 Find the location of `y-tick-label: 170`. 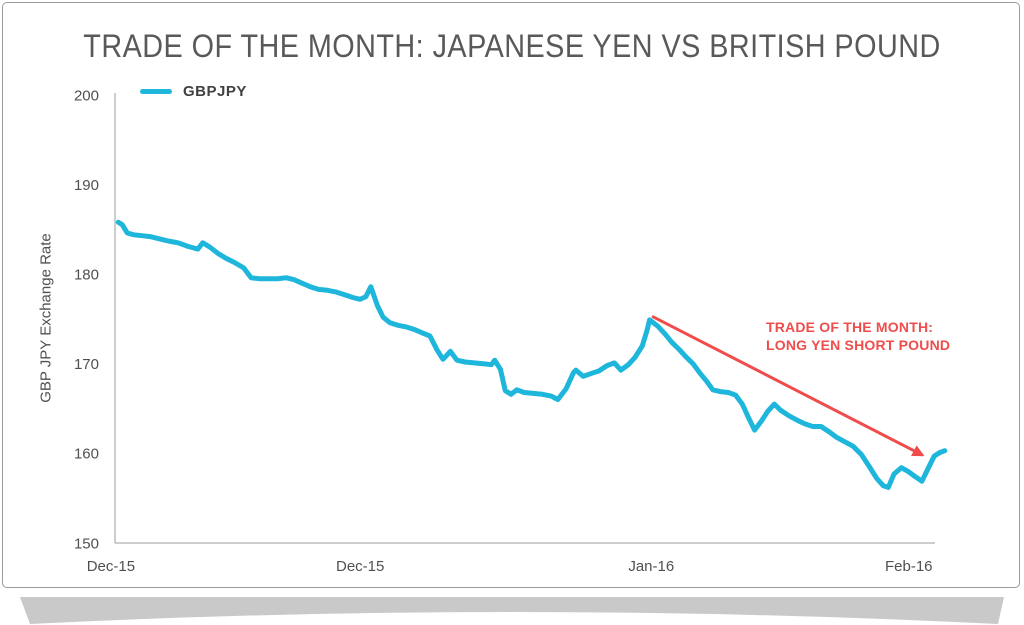

y-tick-label: 170 is located at coordinates (86, 364).